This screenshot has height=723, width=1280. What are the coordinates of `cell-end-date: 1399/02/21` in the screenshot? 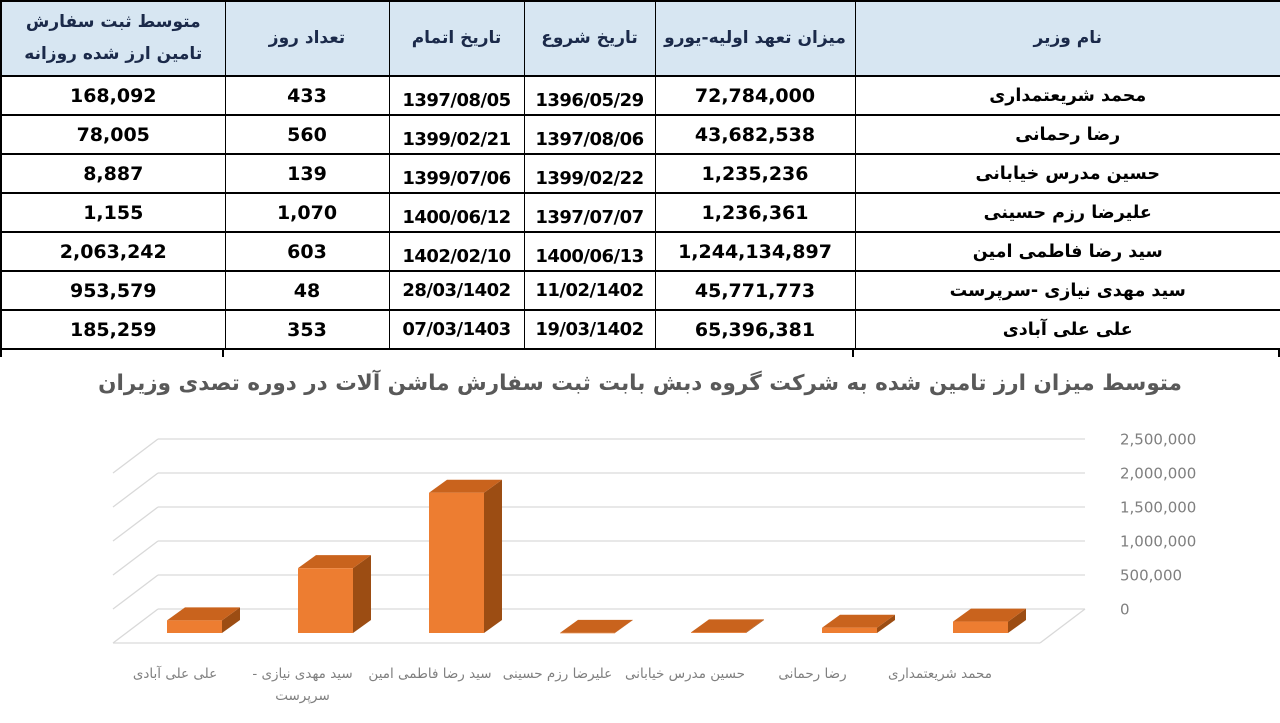 It's located at (456, 134).